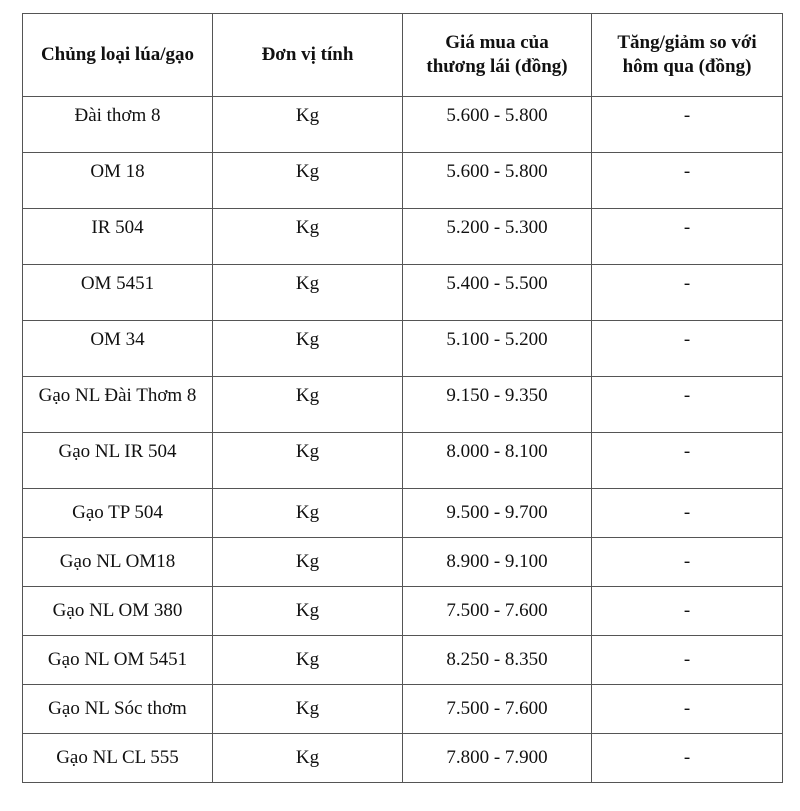  What do you see at coordinates (117, 404) in the screenshot?
I see `cell-variety: Gạo NL Đài Thơm 8` at bounding box center [117, 404].